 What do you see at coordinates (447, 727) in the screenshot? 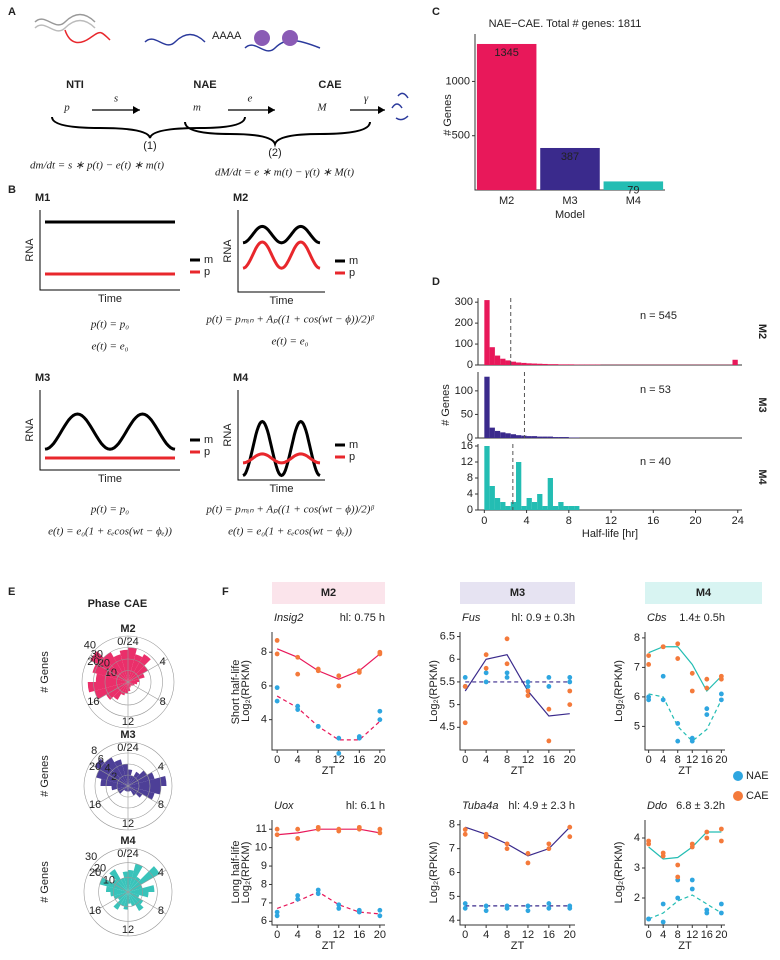
I see `y-tick-label: 4.5` at bounding box center [447, 727].